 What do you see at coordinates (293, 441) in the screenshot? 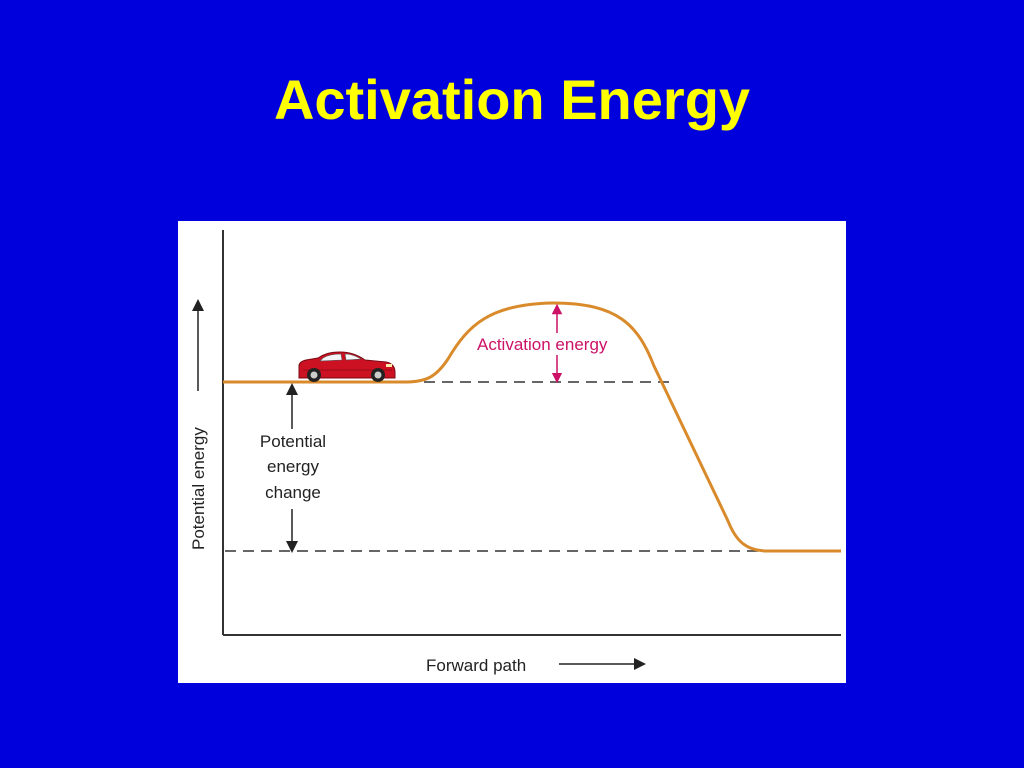
I see `change-label-line-1: Potential` at bounding box center [293, 441].